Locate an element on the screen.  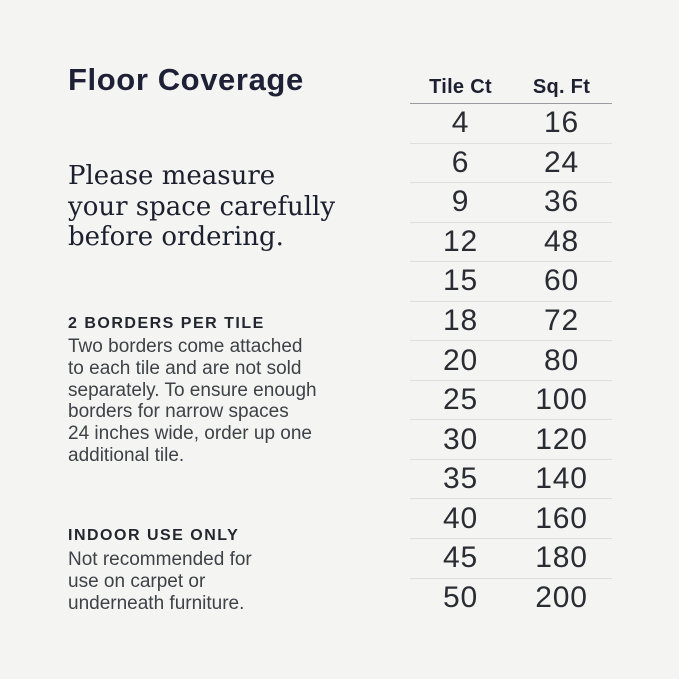
tile-ct-cell: 15 is located at coordinates (460, 281).